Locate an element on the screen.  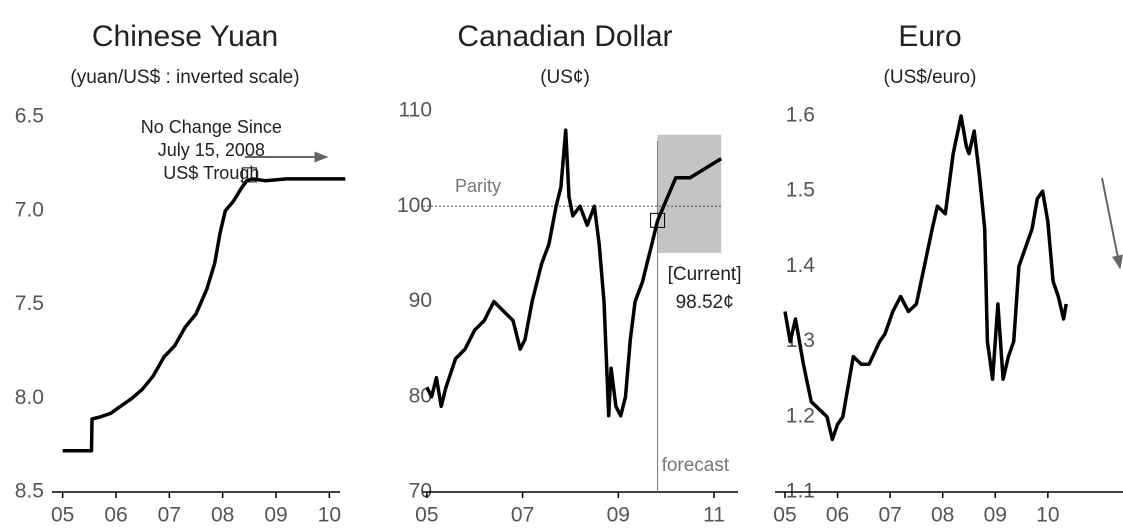
chart-subtitle: (US$/euro) is located at coordinates (930, 77).